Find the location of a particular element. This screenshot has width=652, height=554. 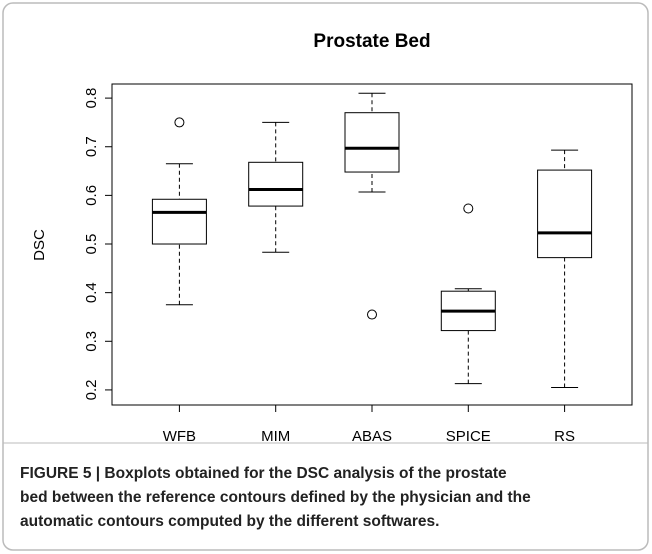

x-tick-label: WFB is located at coordinates (179, 436).